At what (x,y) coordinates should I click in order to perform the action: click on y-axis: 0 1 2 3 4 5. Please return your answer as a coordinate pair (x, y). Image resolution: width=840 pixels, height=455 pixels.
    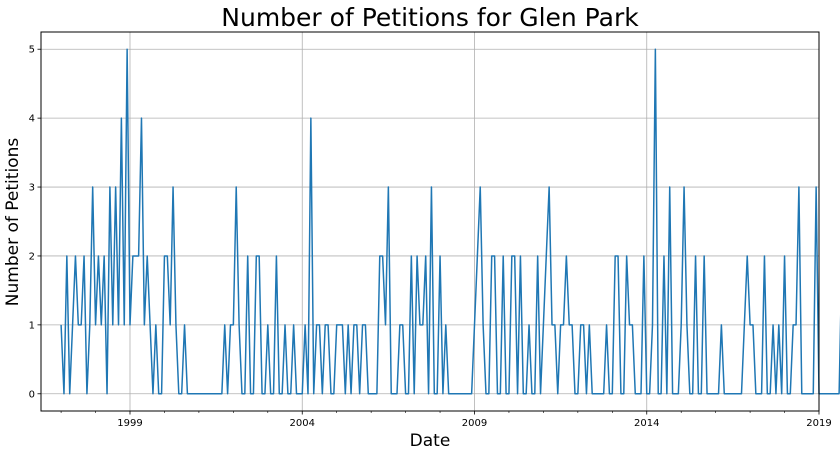
    Looking at the image, I should click on (35, 222).